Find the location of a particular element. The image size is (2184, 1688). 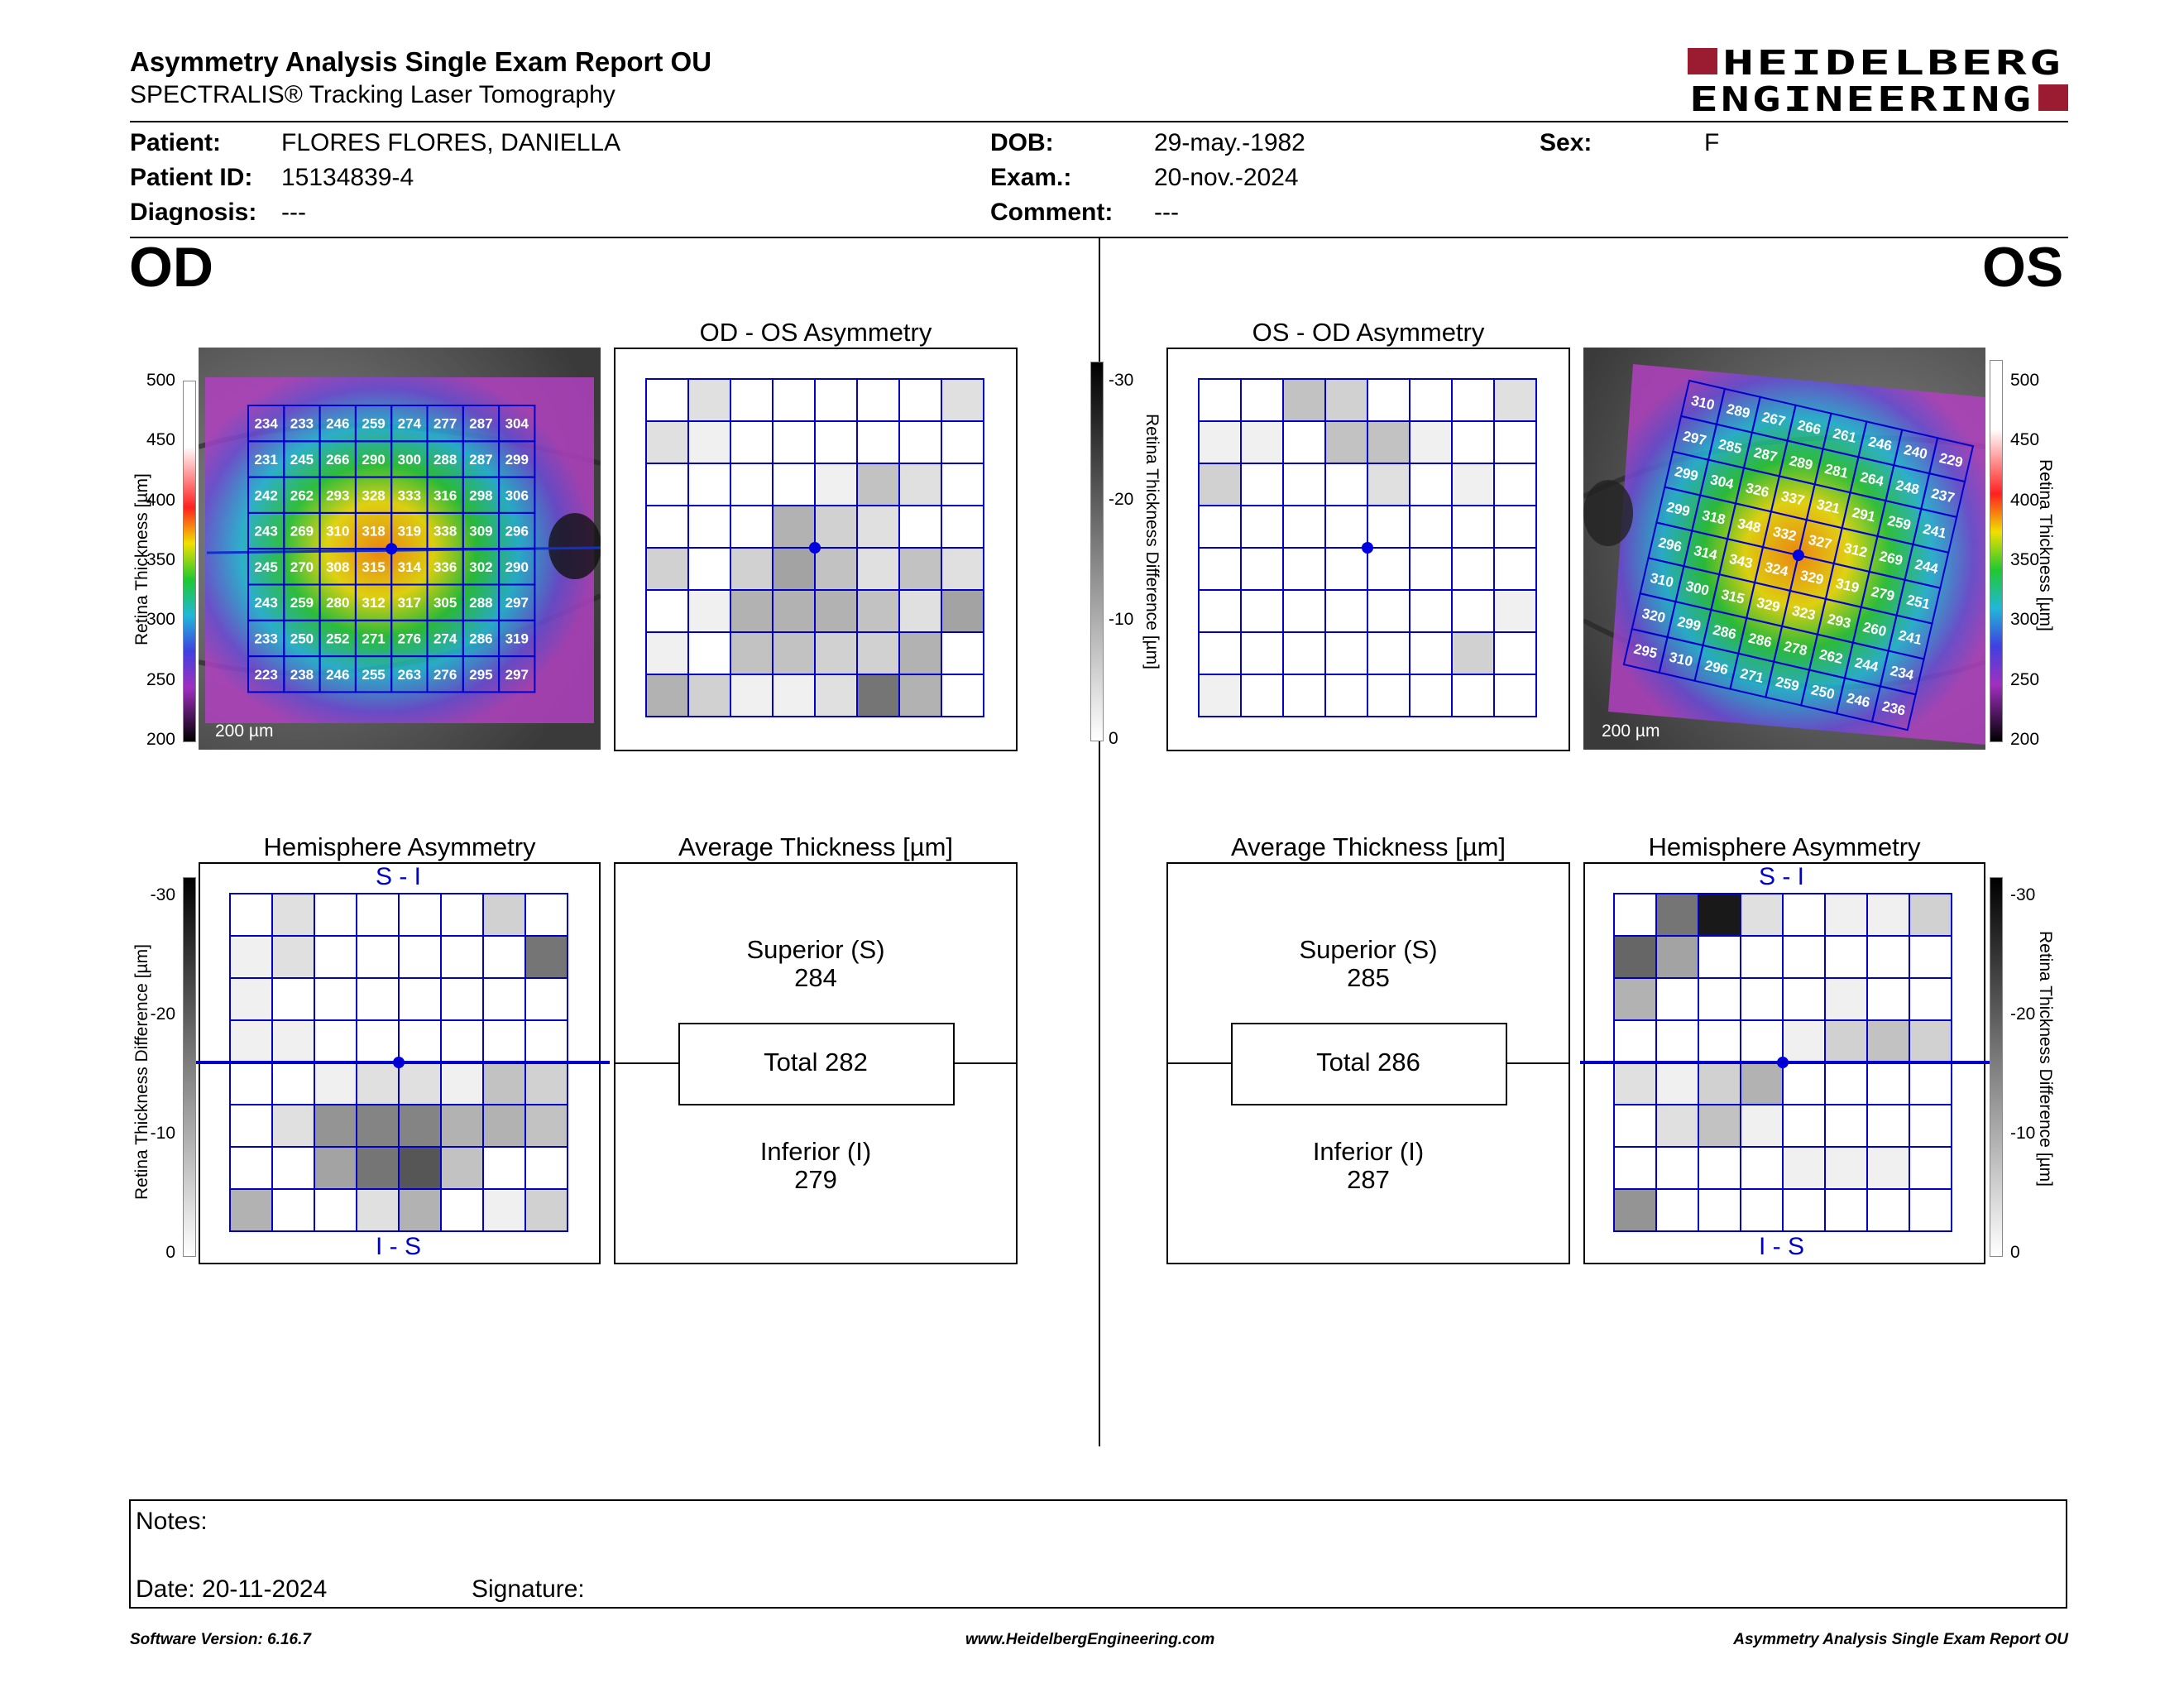

thickness-value: 293 is located at coordinates (337, 495).